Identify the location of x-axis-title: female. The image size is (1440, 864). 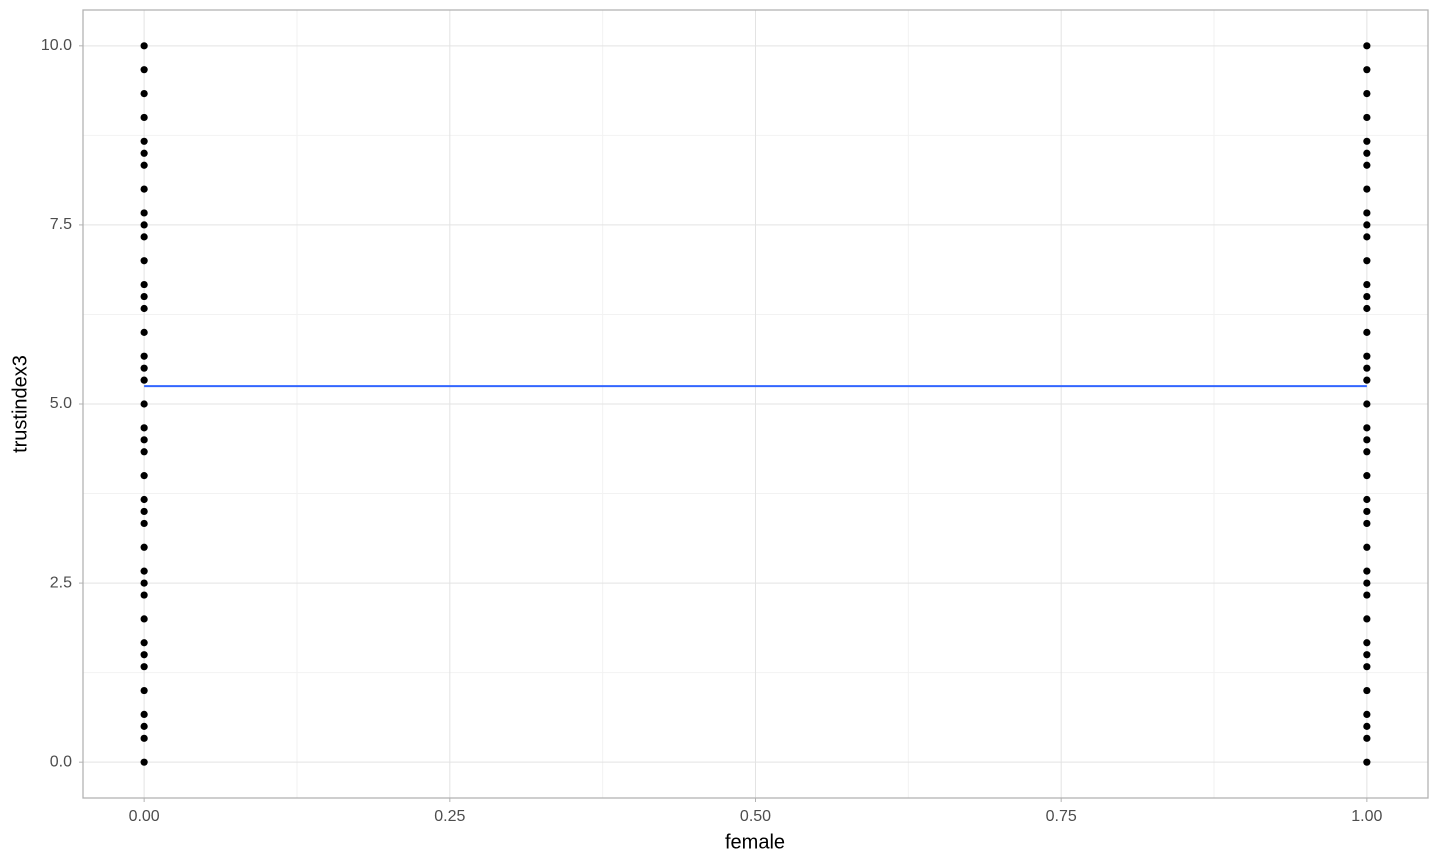
(755, 842).